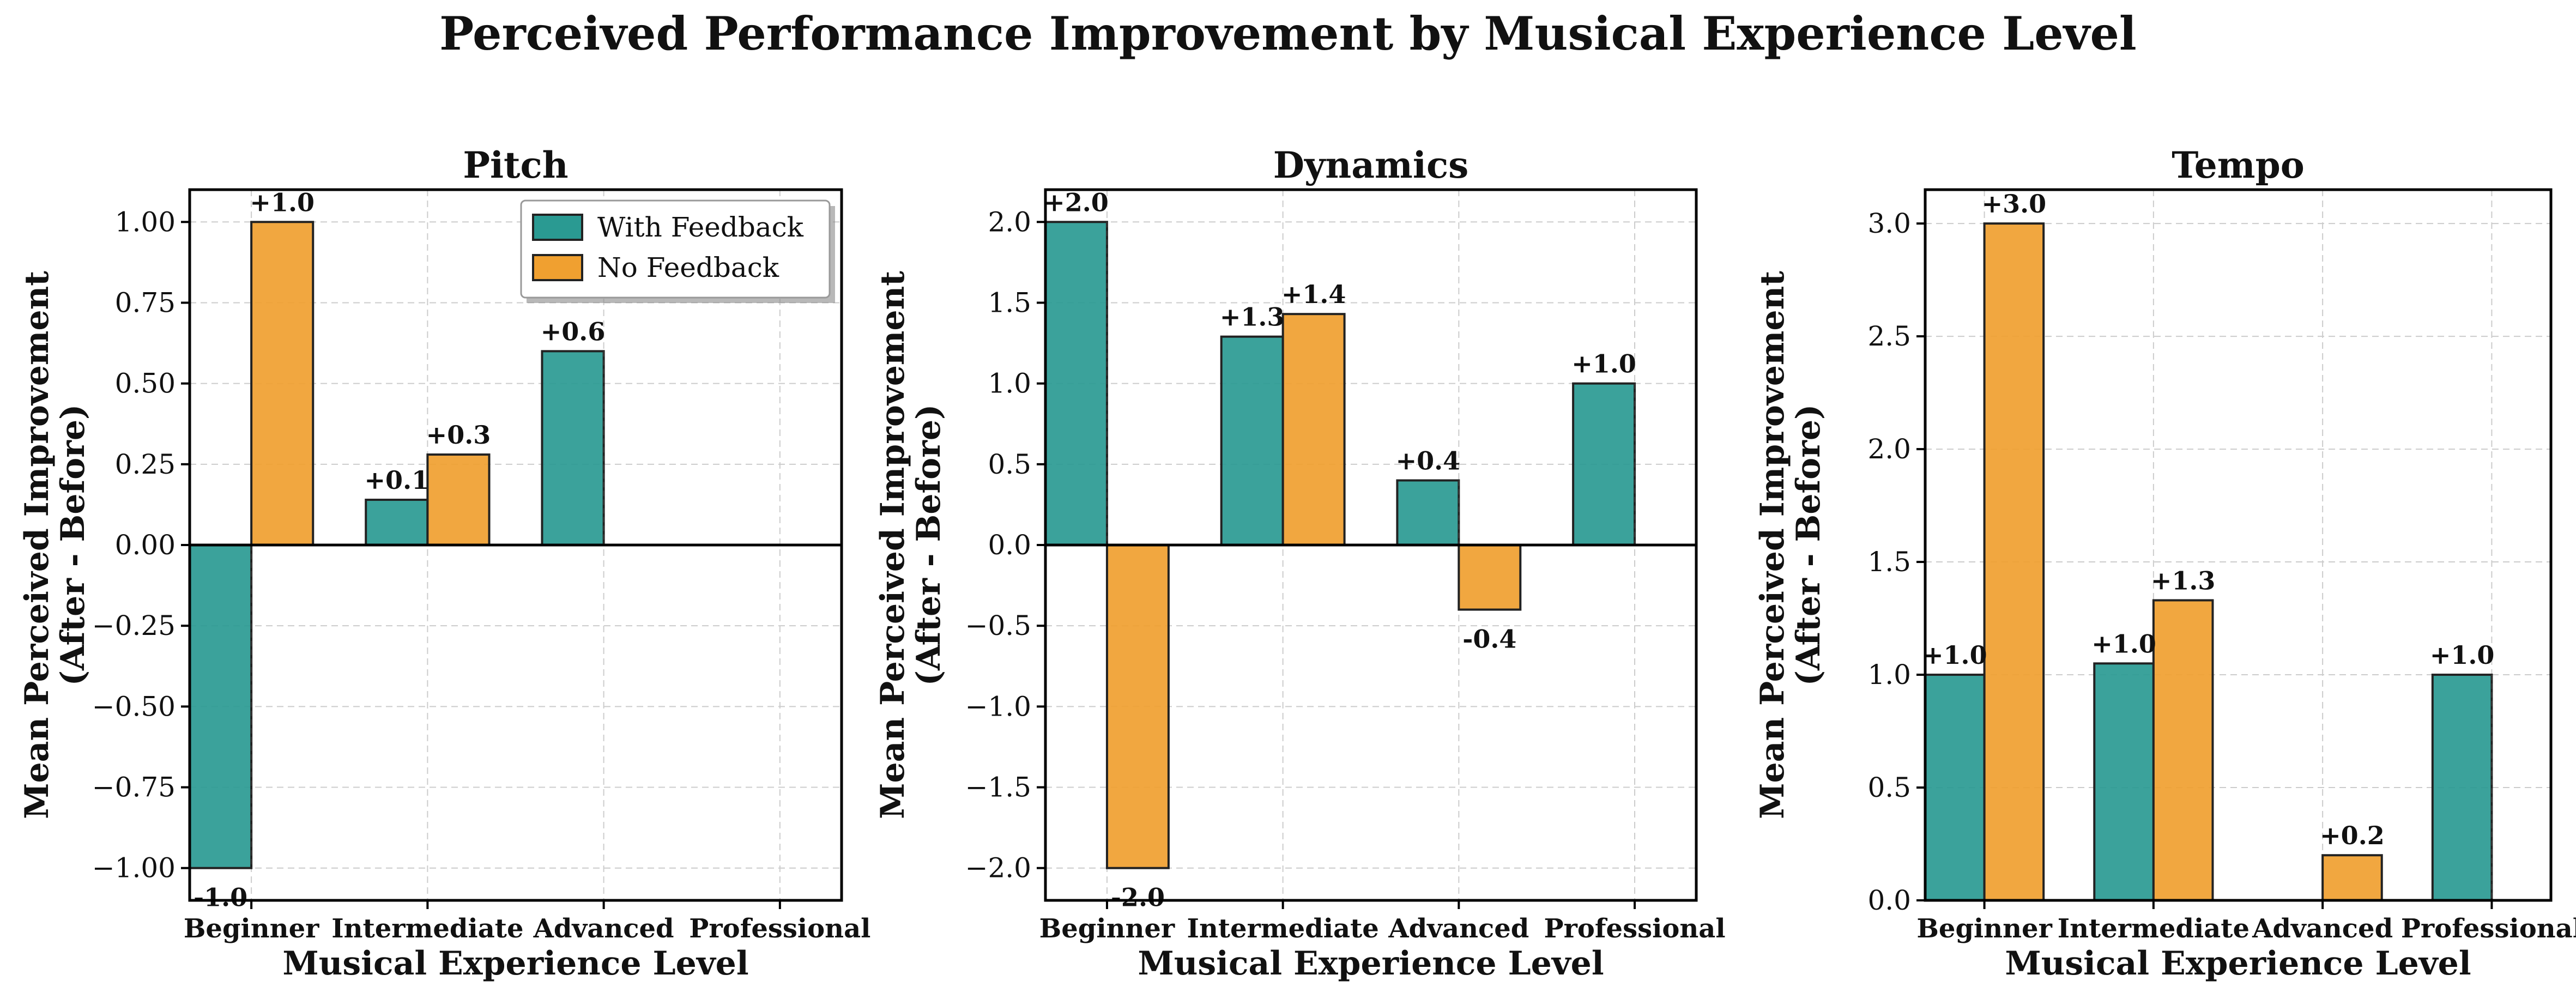 The height and width of the screenshot is (999, 2576). I want to click on dynamics-chart-bar-no-feedback-intermediate, so click(1313, 429).